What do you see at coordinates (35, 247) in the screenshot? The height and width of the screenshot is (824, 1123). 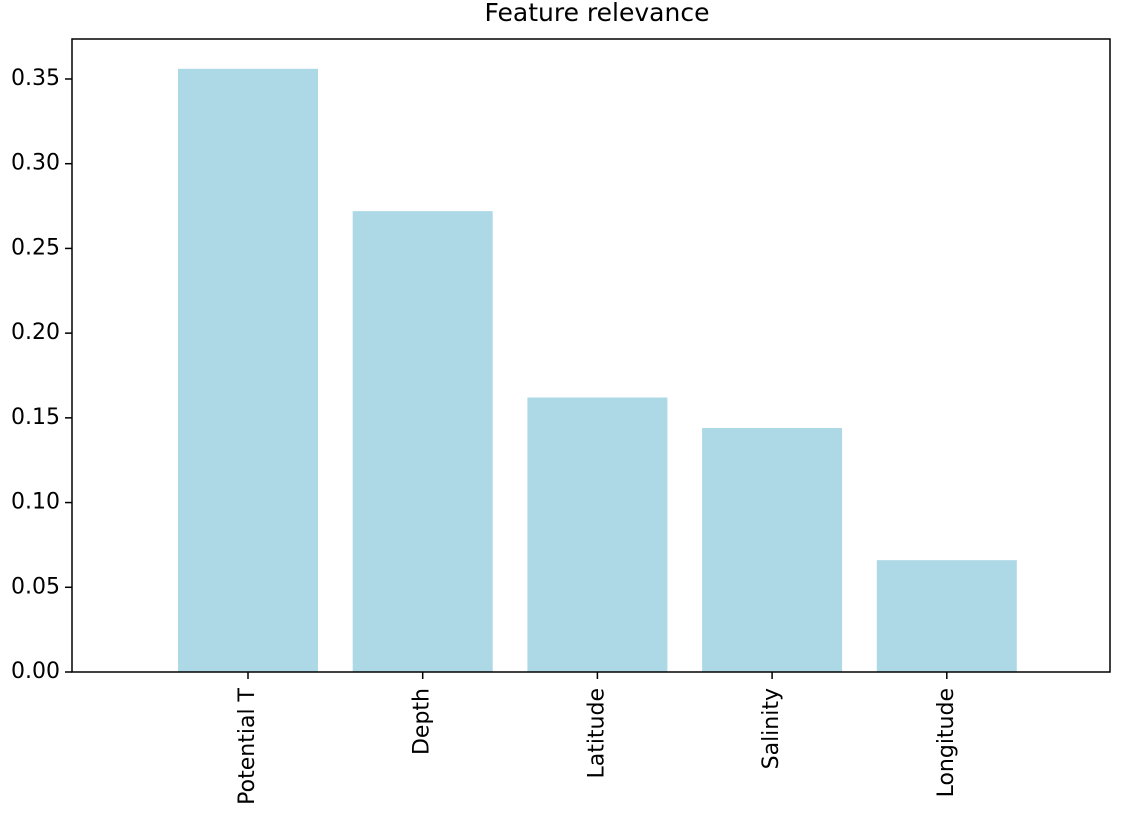 I see `y-tick-label: 0.25` at bounding box center [35, 247].